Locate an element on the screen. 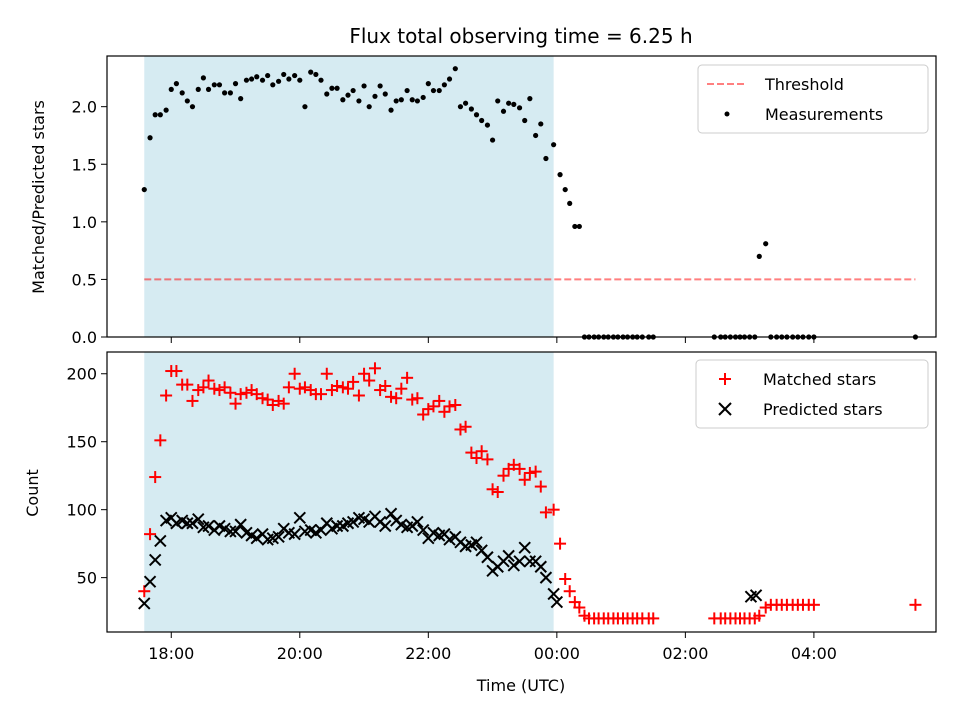 Image resolution: width=960 pixels, height=720 pixels. legend-measurements-label: Measurements is located at coordinates (824, 114).